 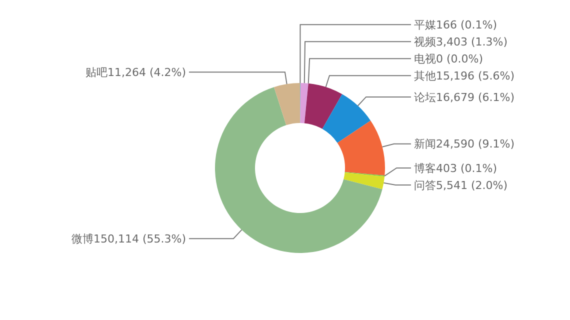 I want to click on slice-label: 新闻24,590 (9.1%), so click(x=464, y=144).